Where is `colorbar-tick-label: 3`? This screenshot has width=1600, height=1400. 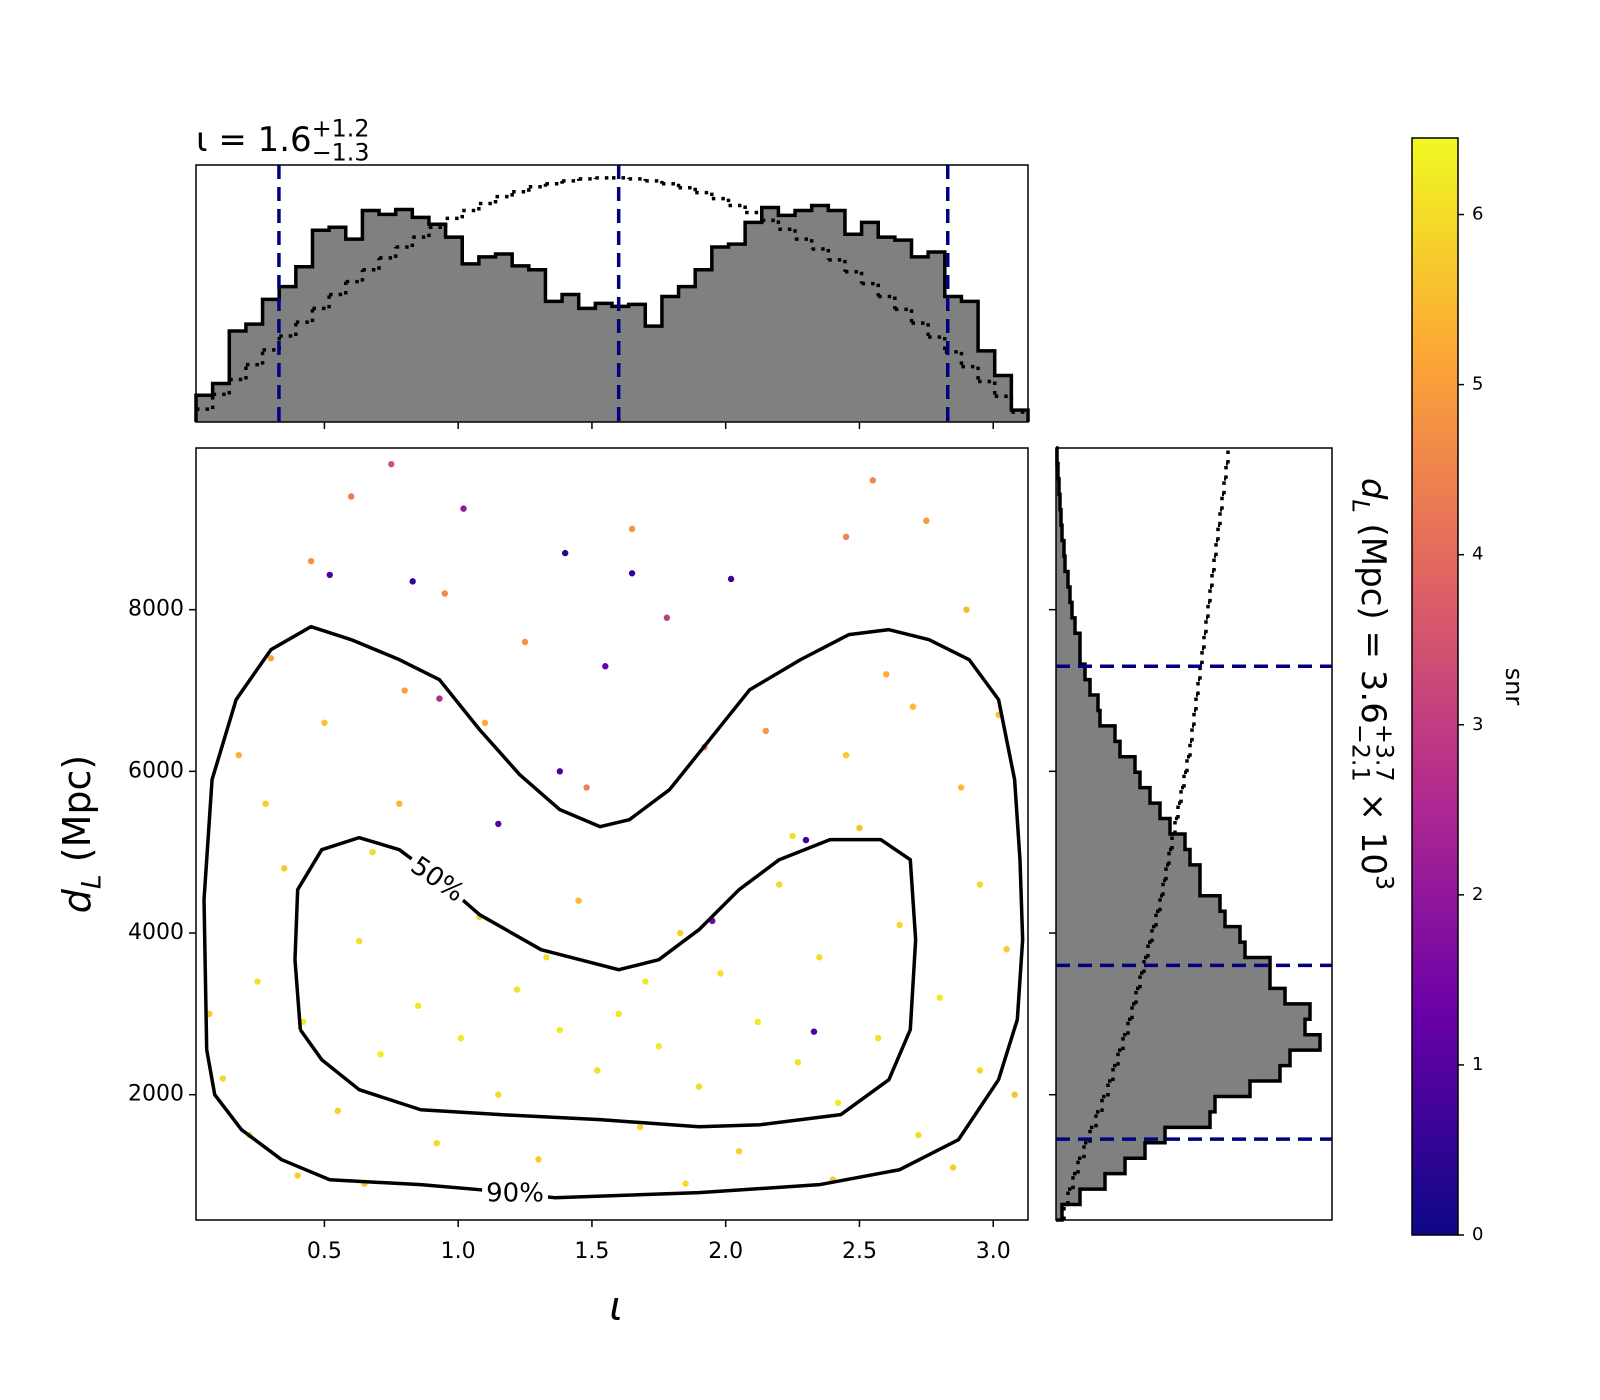
colorbar-tick-label: 3 is located at coordinates (1477, 724).